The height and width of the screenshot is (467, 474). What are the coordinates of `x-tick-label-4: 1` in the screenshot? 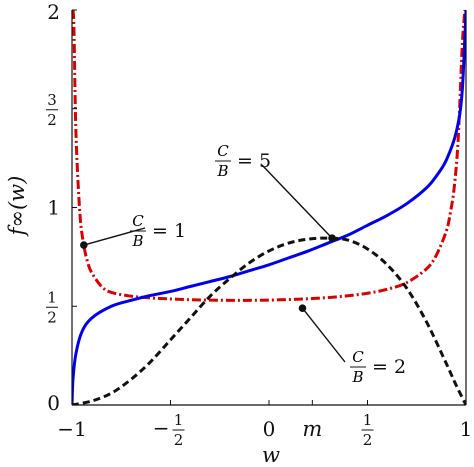 It's located at (466, 429).